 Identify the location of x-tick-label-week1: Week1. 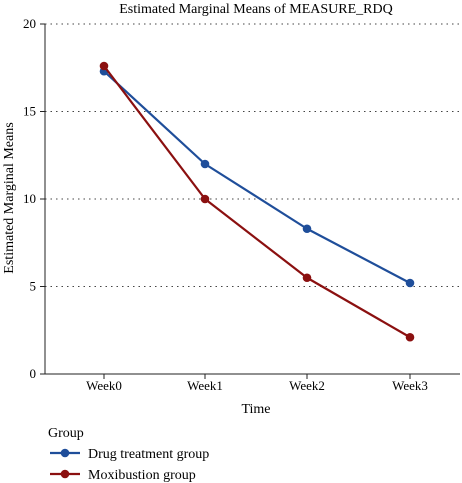
(205, 385).